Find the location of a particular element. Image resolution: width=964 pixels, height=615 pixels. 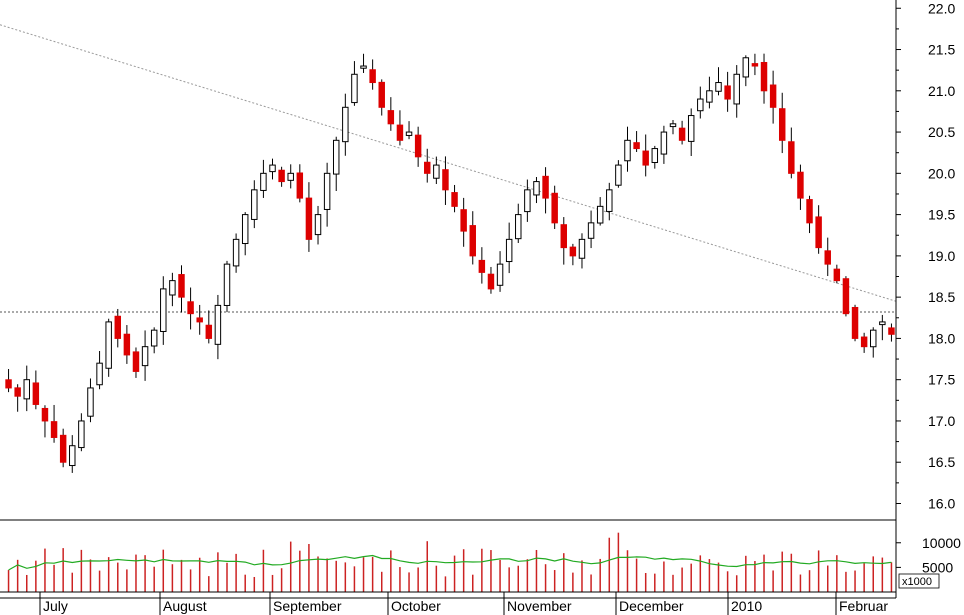

month-label: Februar is located at coordinates (863, 606).